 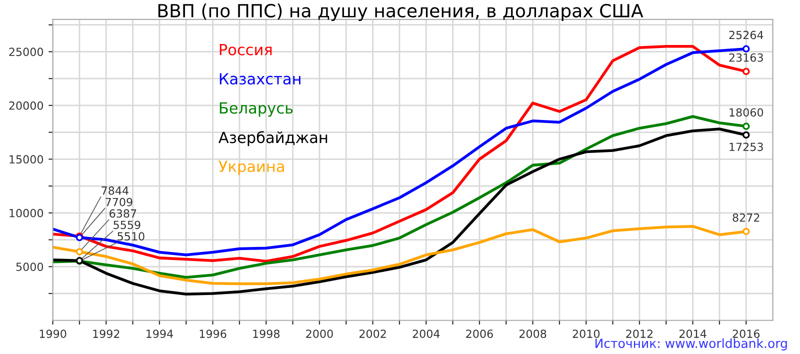 I want to click on x-tick-label: 1992, so click(x=106, y=334).